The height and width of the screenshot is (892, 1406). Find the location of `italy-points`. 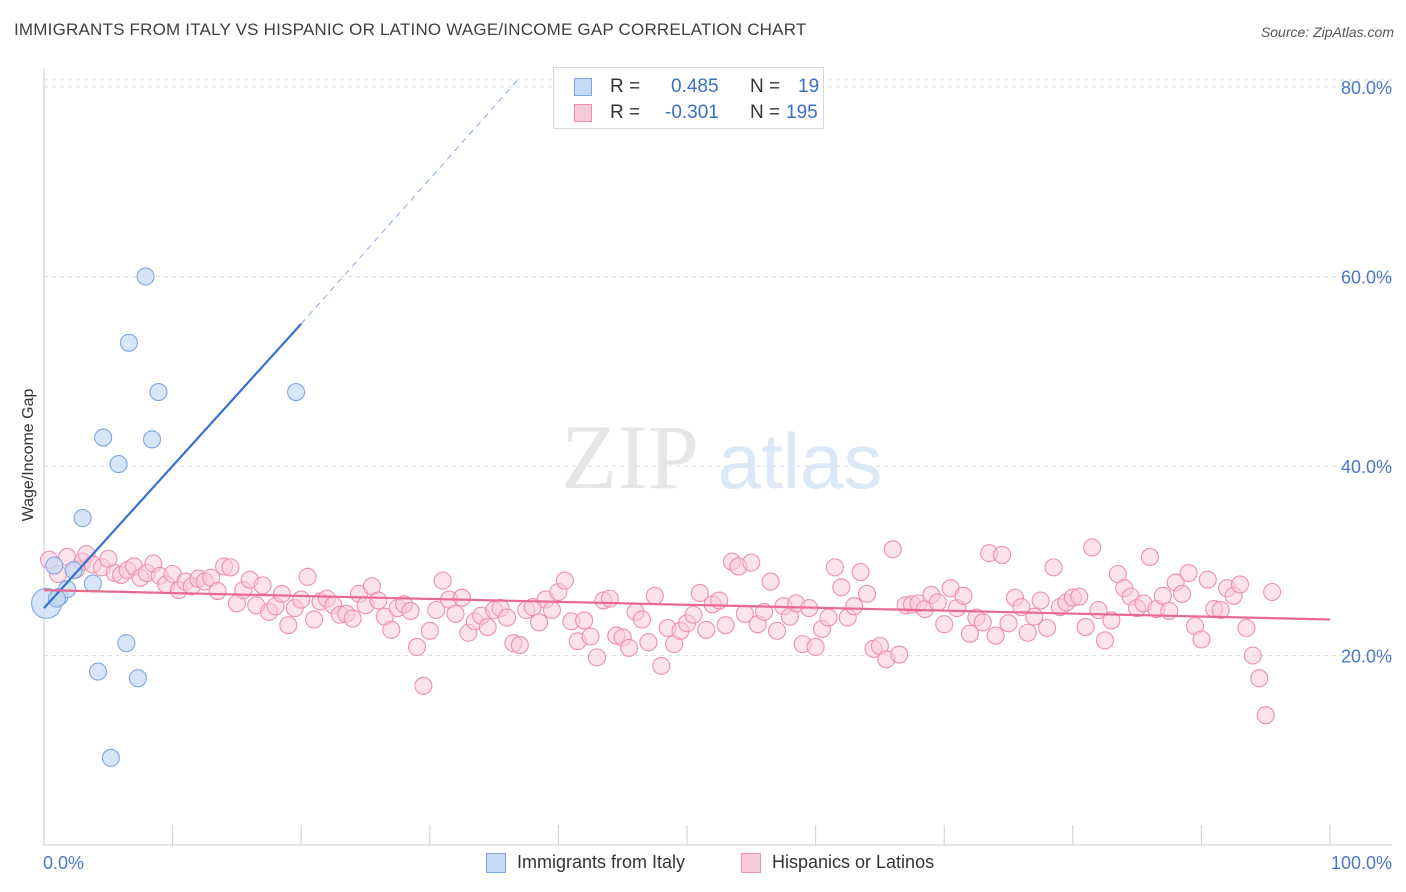

italy-points is located at coordinates (168, 517).